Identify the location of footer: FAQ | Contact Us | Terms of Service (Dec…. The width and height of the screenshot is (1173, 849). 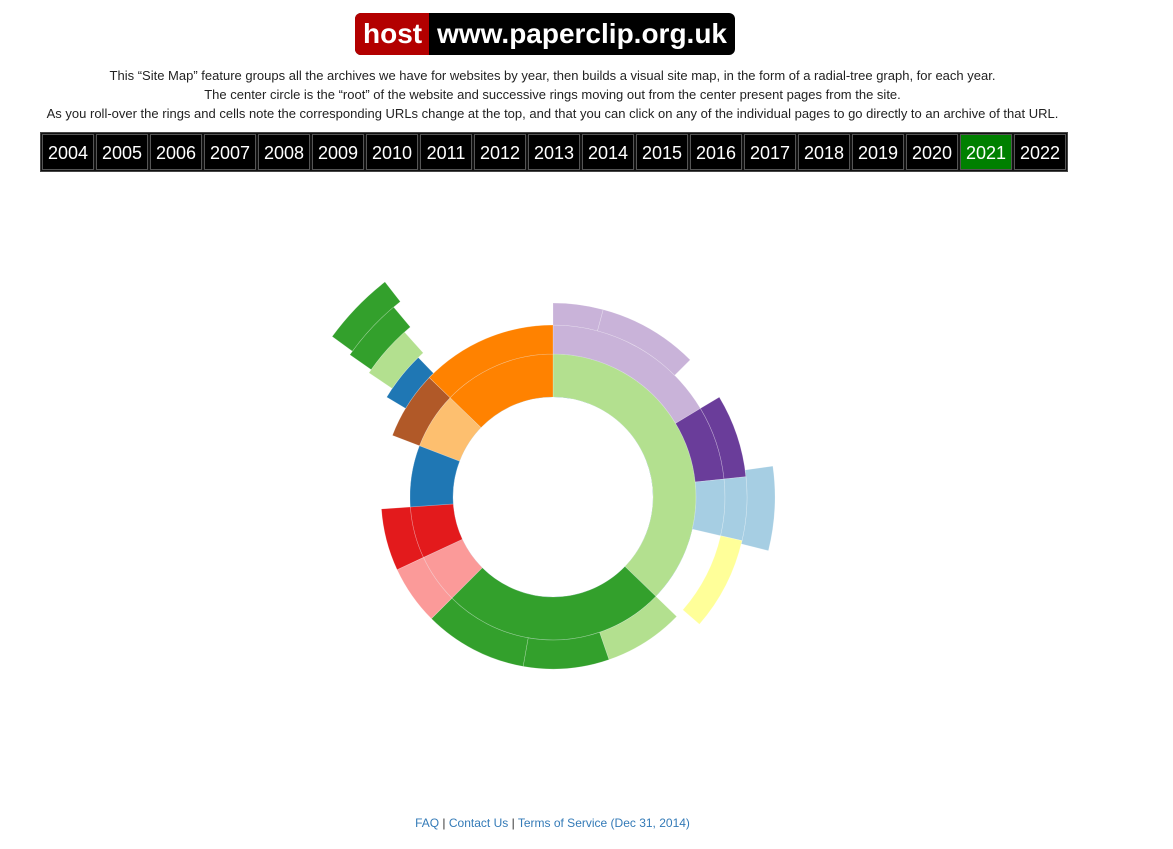
(552, 823).